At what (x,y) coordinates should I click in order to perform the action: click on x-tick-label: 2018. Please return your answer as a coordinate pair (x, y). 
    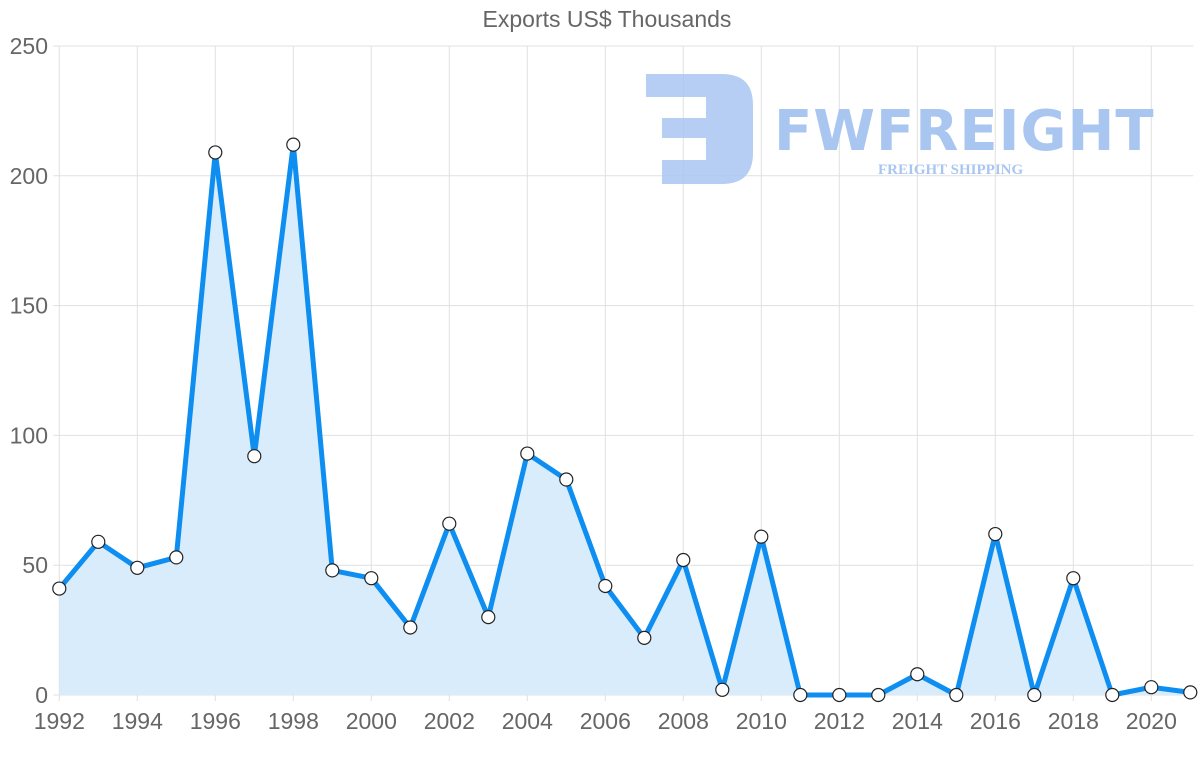
    Looking at the image, I should click on (1073, 721).